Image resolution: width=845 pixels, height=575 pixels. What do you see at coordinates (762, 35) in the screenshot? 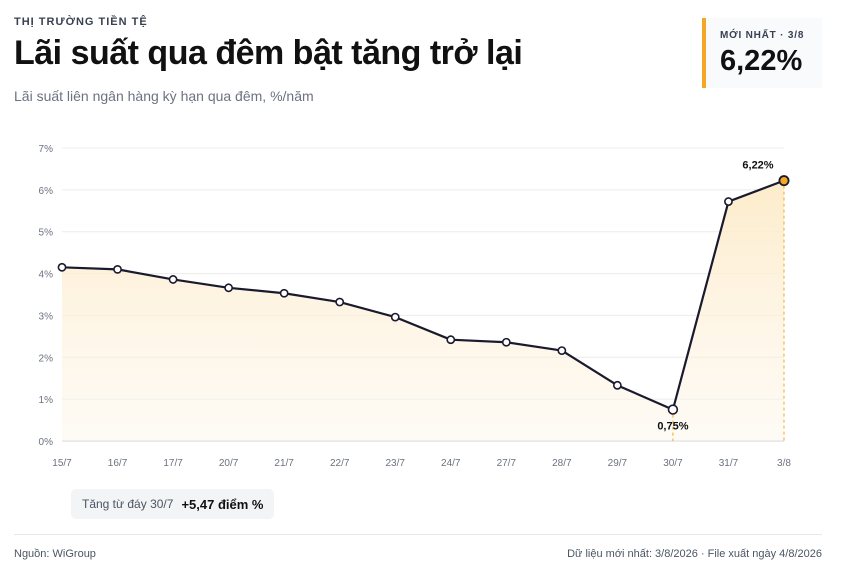
I see `latest-label: MỚI NHẤT · 3/8` at bounding box center [762, 35].